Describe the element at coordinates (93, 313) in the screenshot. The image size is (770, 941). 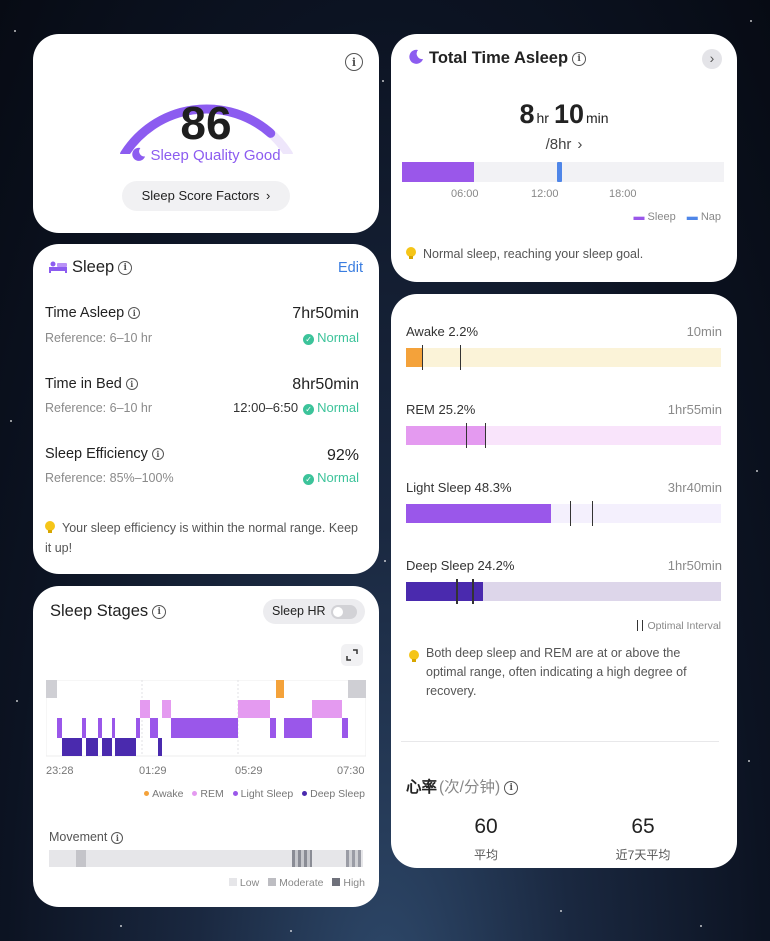
I see `time-asleep-title: Time Asleep i` at that location.